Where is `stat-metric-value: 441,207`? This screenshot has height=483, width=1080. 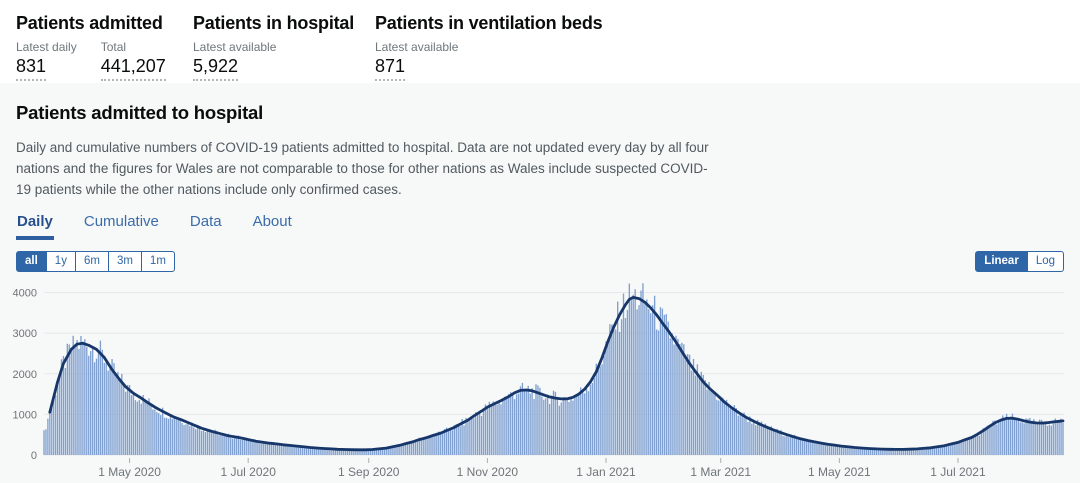
stat-metric-value: 441,207 is located at coordinates (133, 68).